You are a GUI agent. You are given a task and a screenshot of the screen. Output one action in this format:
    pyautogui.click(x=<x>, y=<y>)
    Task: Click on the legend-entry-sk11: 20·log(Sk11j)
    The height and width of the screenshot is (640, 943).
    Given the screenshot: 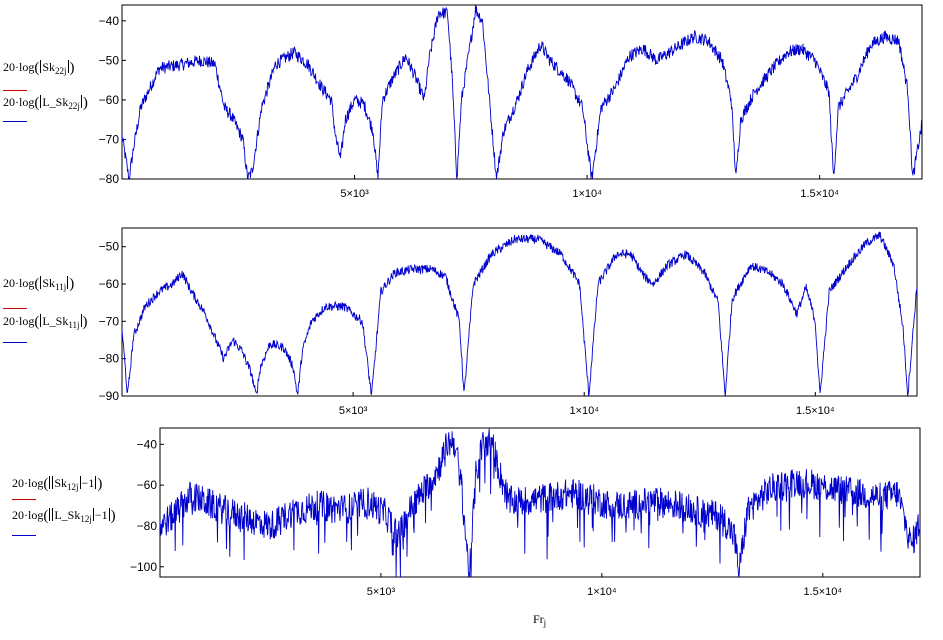 What is the action you would take?
    pyautogui.click(x=39, y=284)
    